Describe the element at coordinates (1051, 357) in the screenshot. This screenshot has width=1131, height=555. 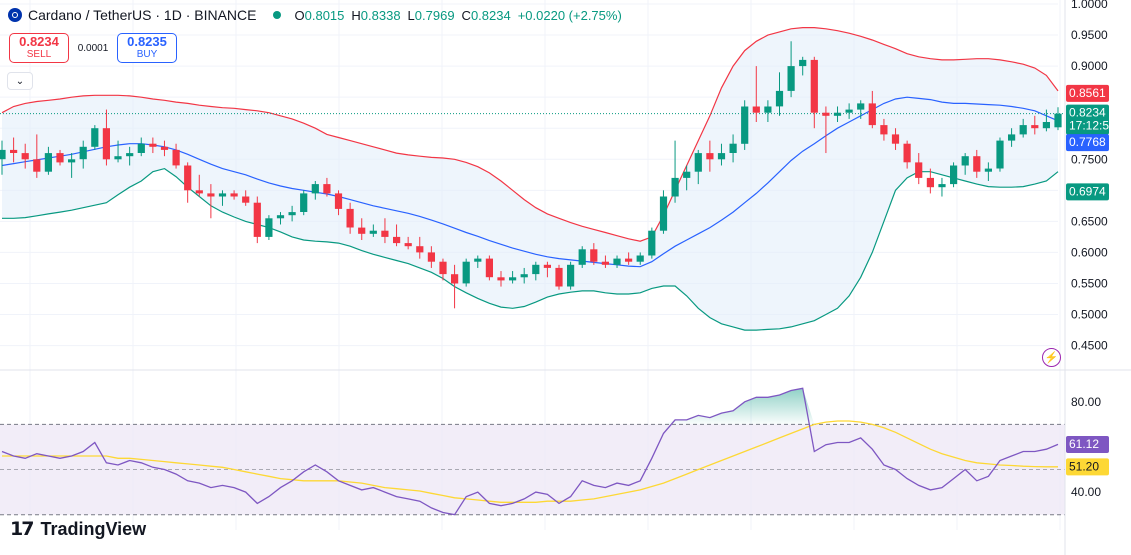
I see `alert-bolt-icon: ⚡` at that location.